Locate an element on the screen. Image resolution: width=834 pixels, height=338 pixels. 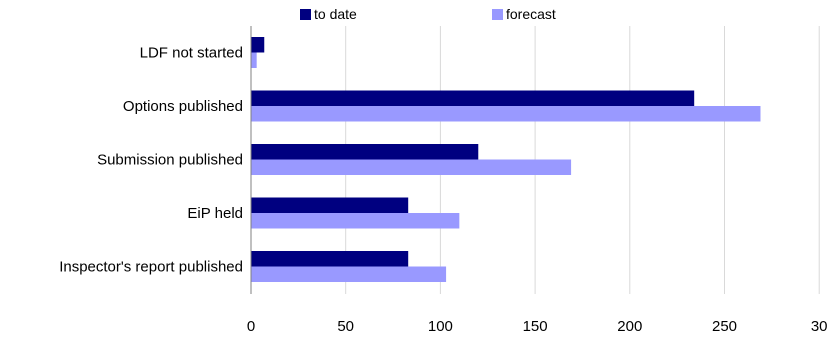
x-tick-label: 0 is located at coordinates (251, 326).